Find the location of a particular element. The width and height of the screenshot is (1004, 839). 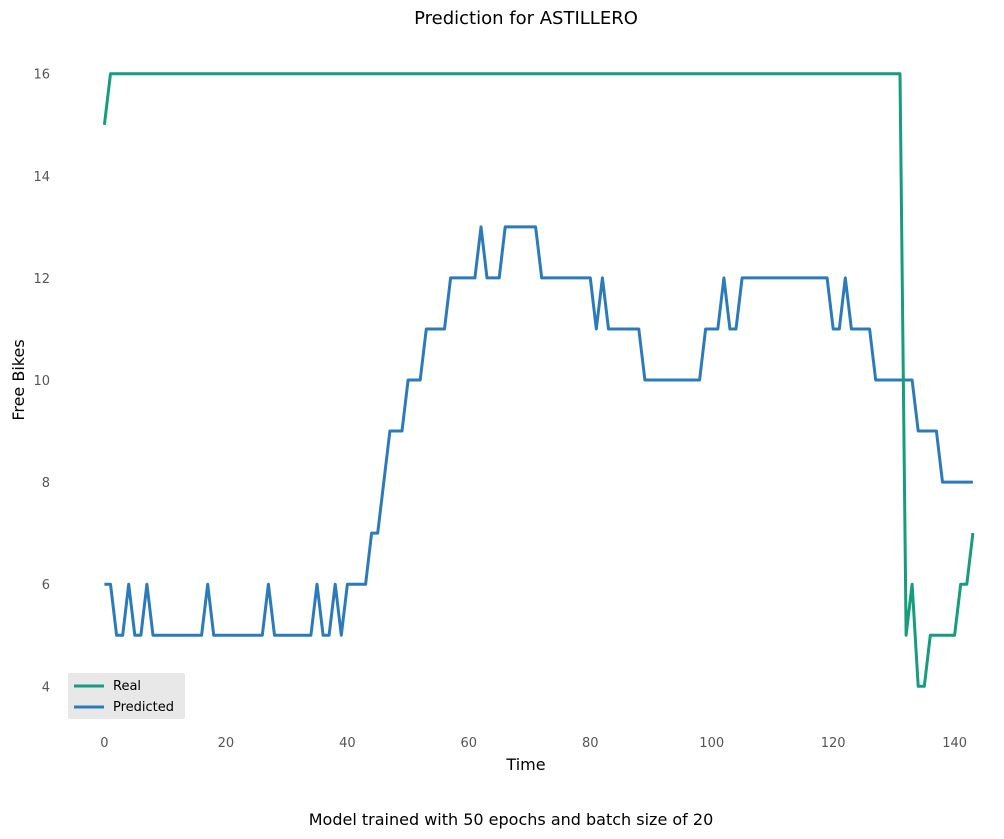

x-tick-label: 20 is located at coordinates (226, 743).